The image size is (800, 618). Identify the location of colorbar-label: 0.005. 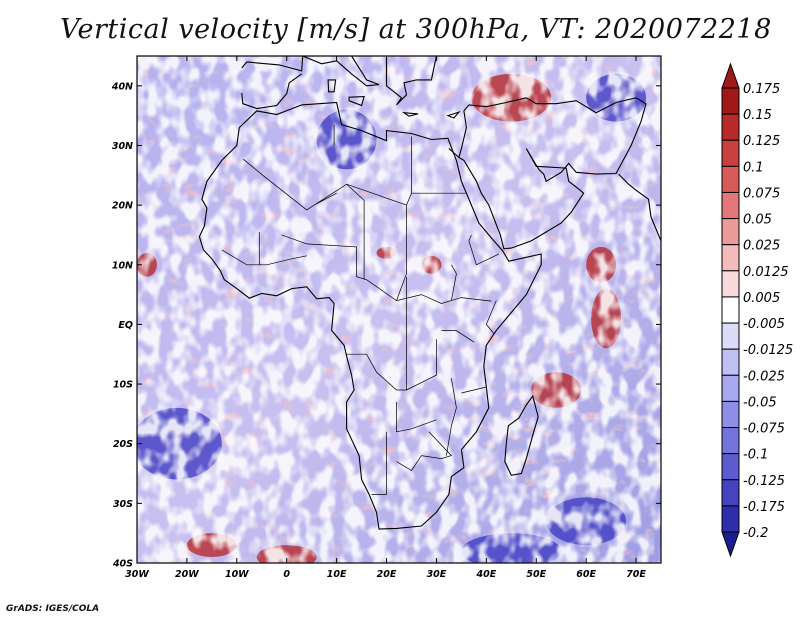
(761, 298).